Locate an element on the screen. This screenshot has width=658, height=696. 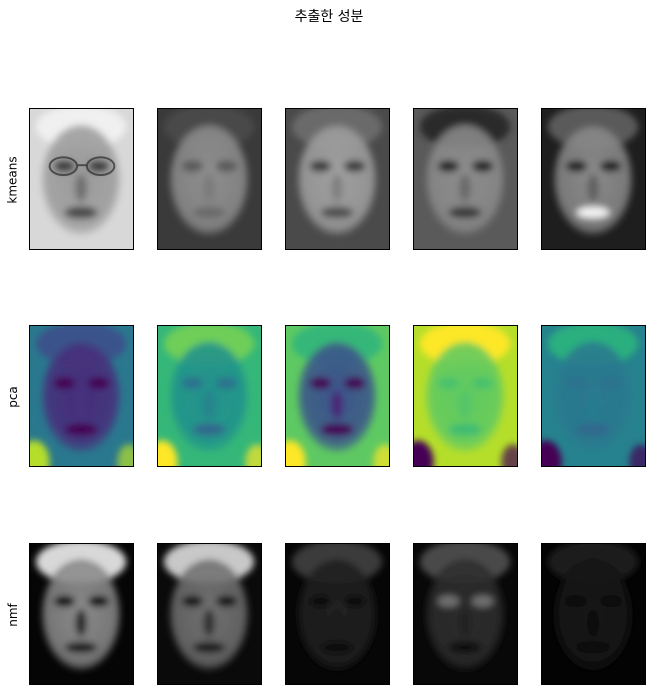
row-label-text: nmf is located at coordinates (13, 614).